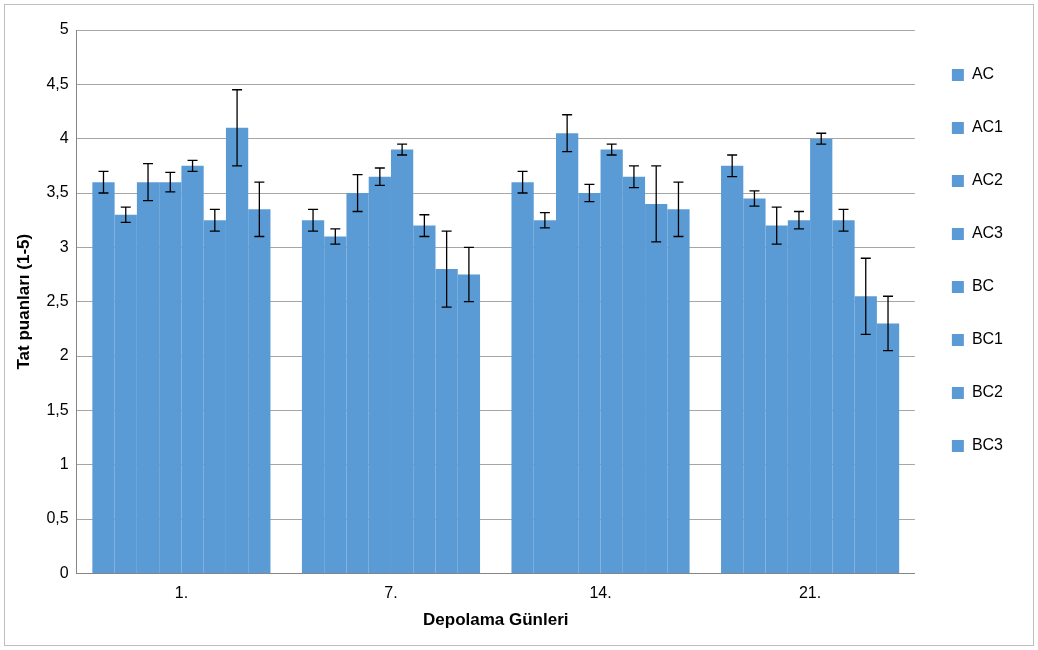 This screenshot has width=1038, height=650. I want to click on x-tick-label: 14., so click(600, 593).